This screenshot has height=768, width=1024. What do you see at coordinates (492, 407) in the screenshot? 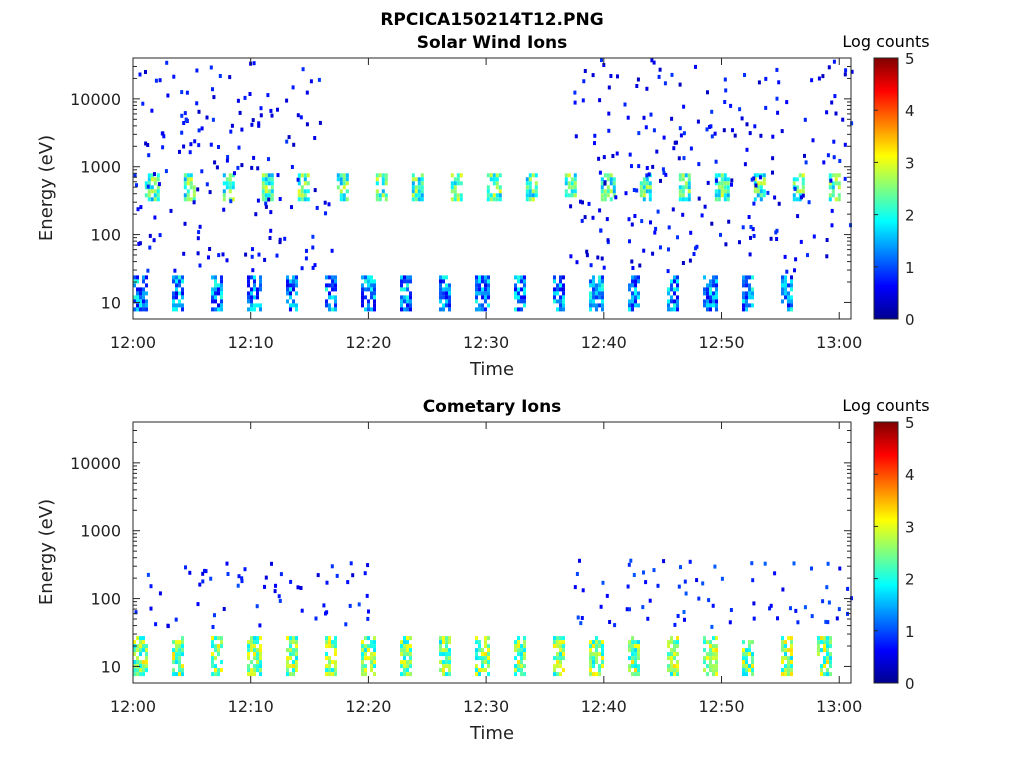
I see `cometary-title: Cometary Ions` at bounding box center [492, 407].